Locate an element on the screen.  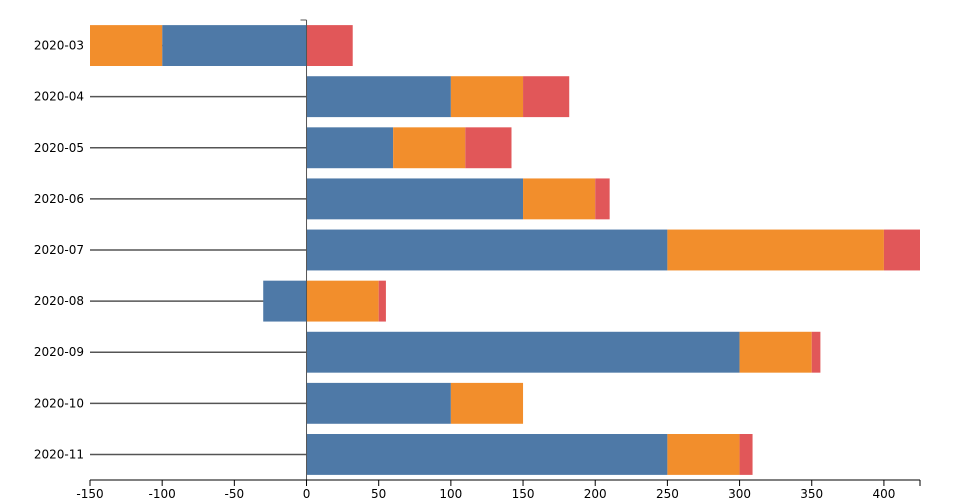
y-tick-label: 2020-06 is located at coordinates (59, 199).